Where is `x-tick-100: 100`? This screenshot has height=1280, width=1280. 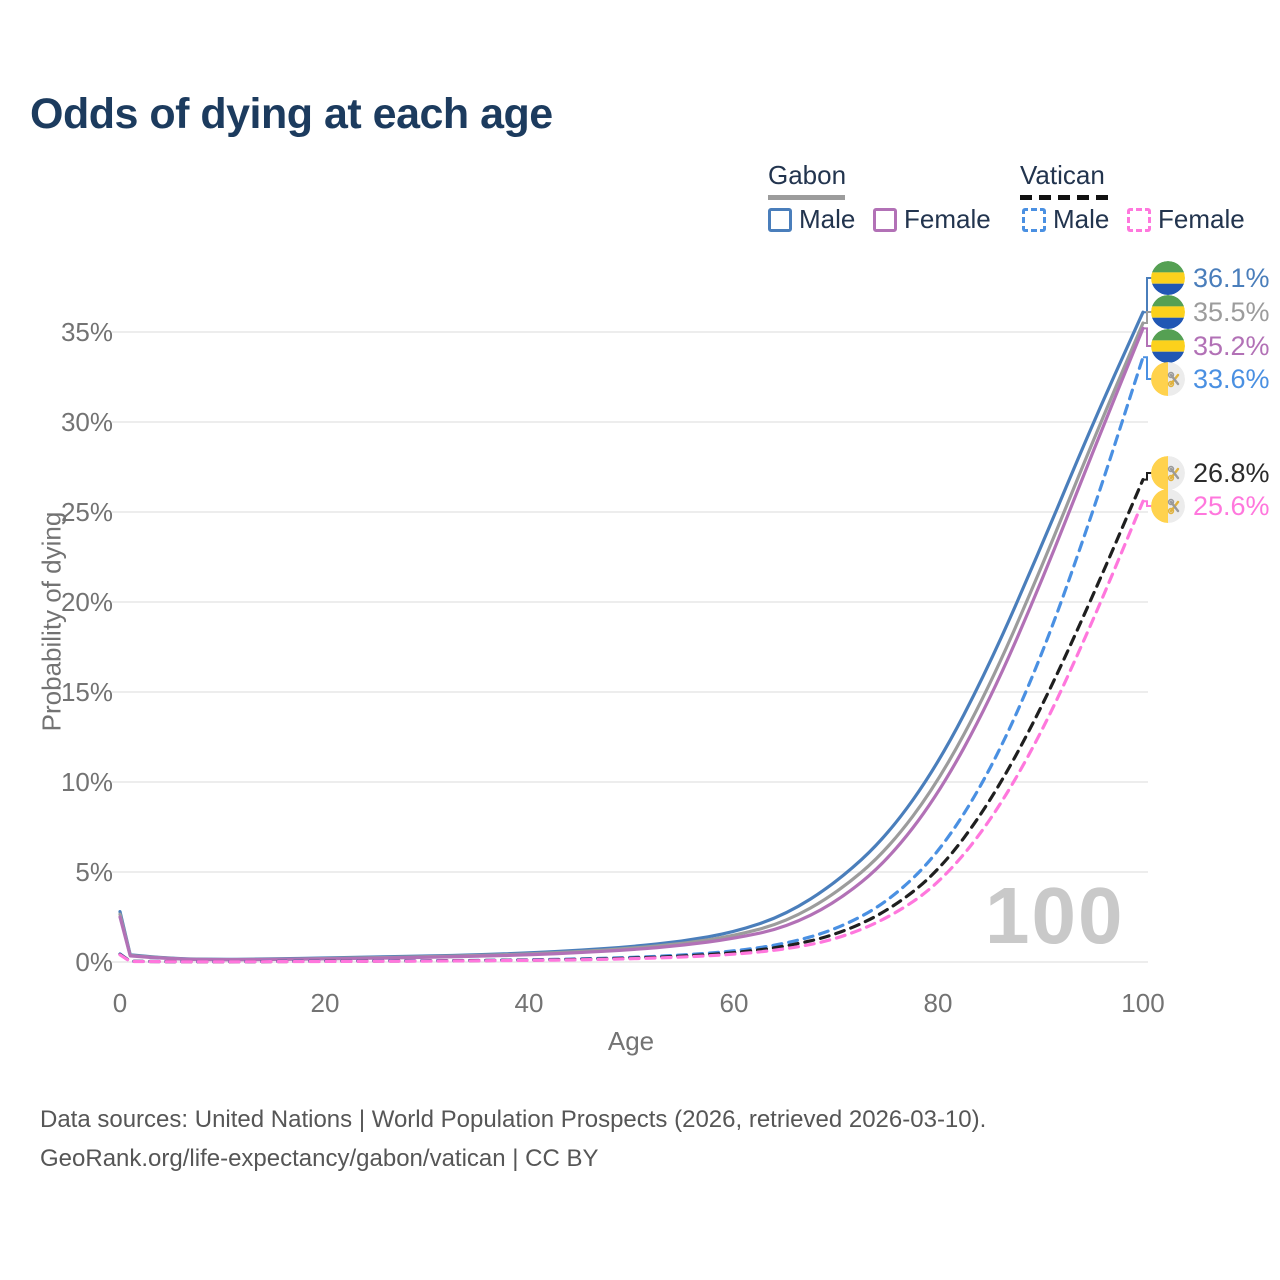
x-tick-100: 100 is located at coordinates (1143, 1003).